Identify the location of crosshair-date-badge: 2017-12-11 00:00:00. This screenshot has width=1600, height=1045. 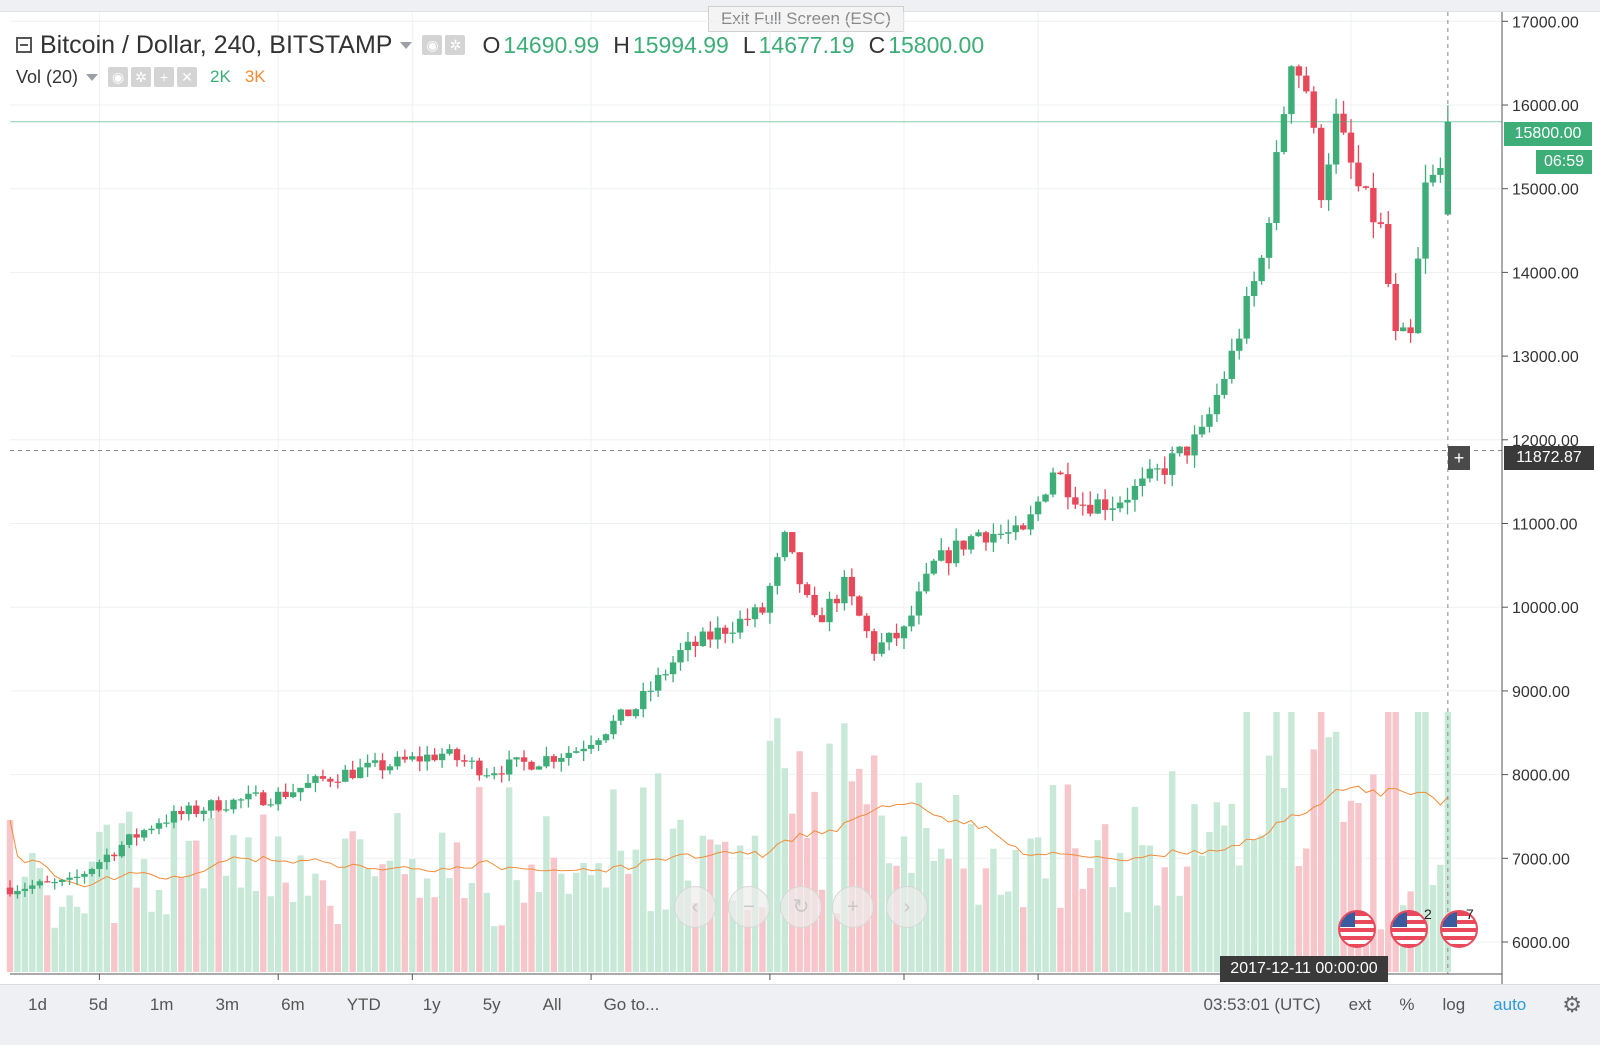
(1304, 969).